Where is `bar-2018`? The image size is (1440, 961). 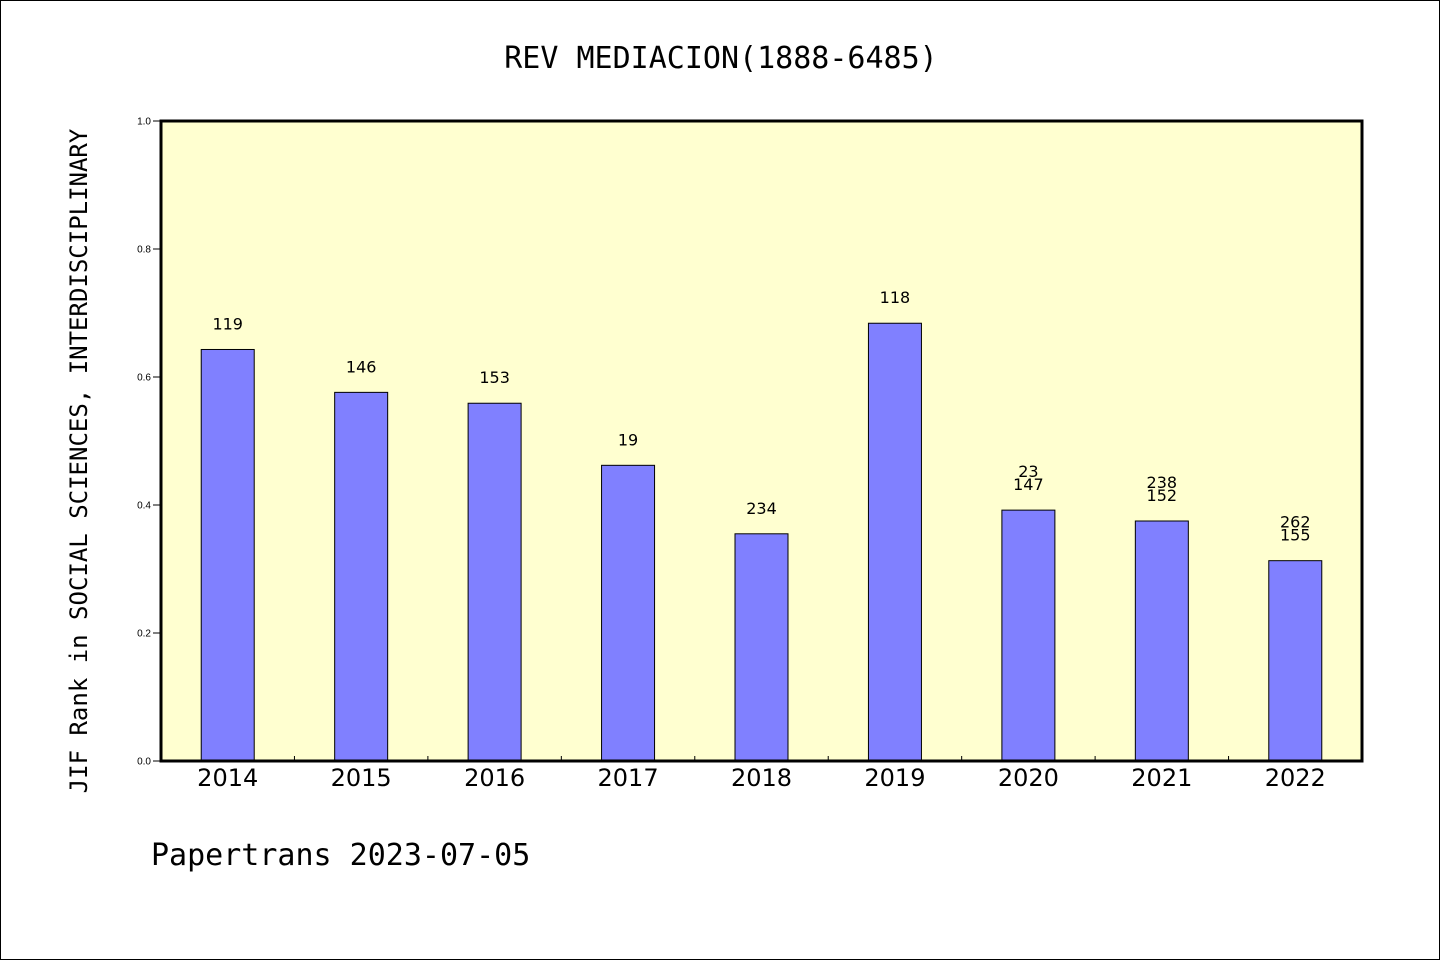 bar-2018 is located at coordinates (761, 647).